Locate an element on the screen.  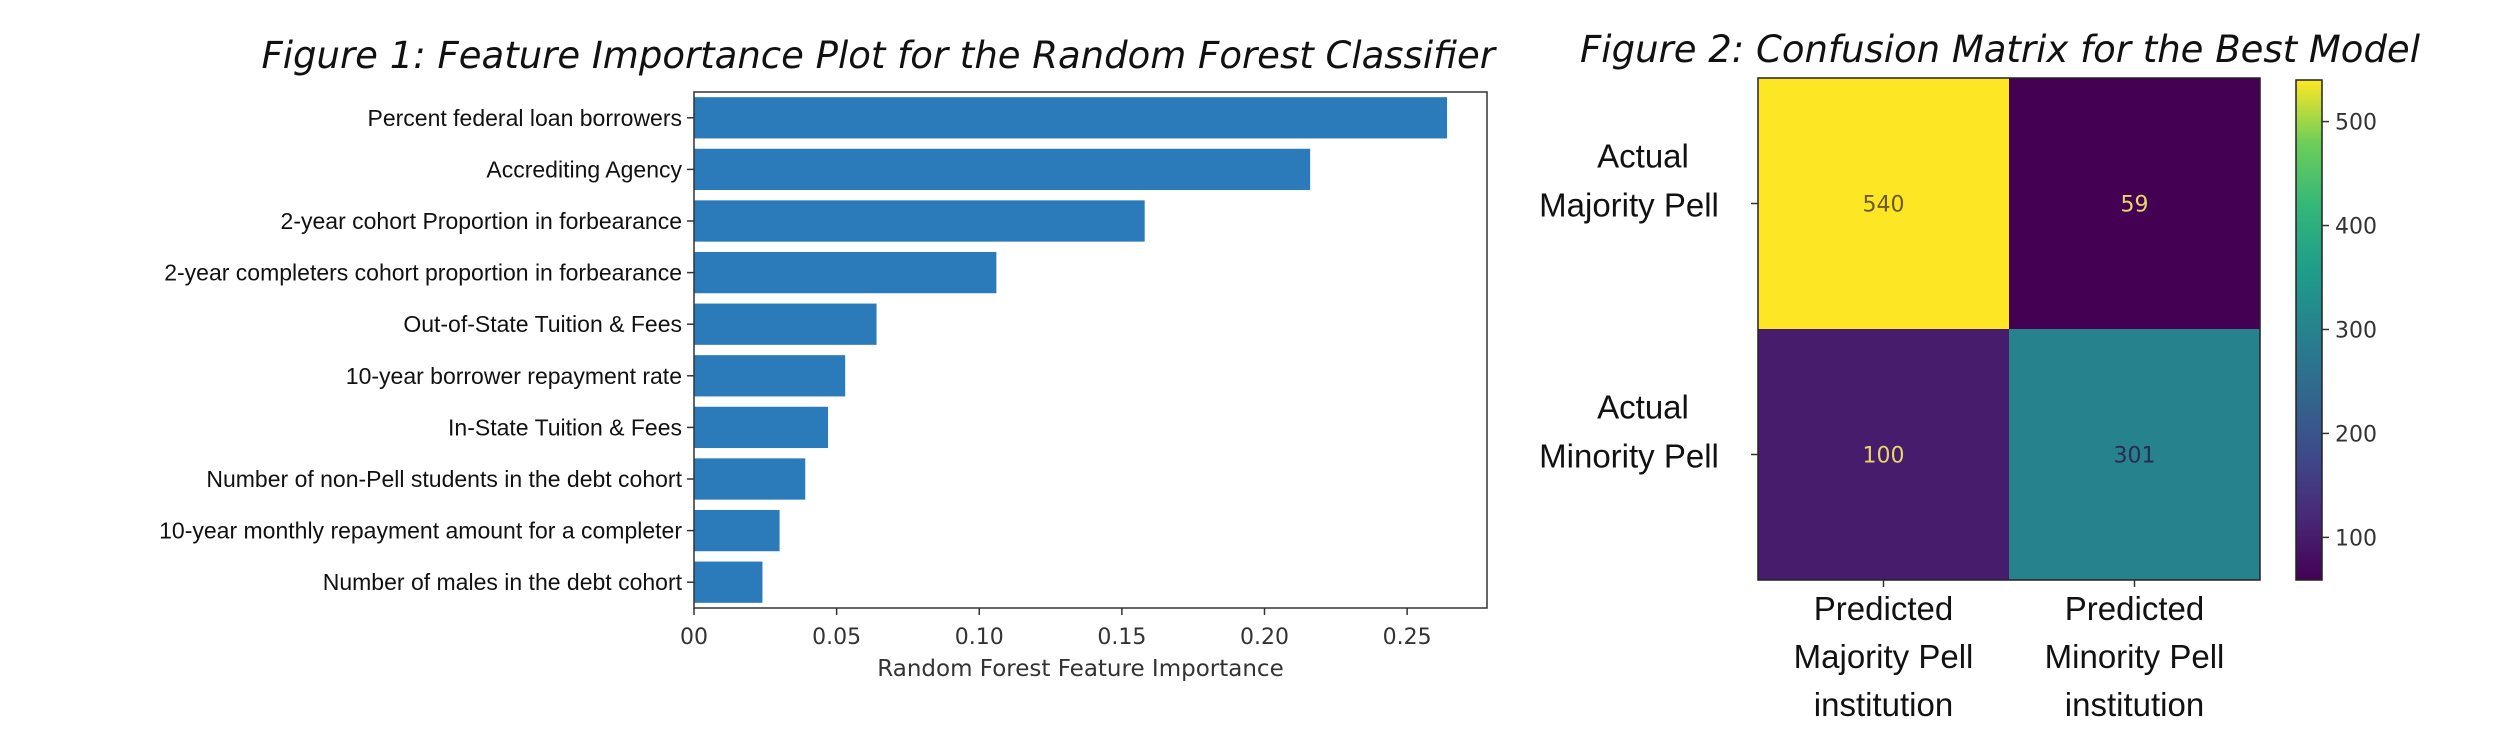
y-tick-label: 10-year borrower repayment rate is located at coordinates (514, 376).